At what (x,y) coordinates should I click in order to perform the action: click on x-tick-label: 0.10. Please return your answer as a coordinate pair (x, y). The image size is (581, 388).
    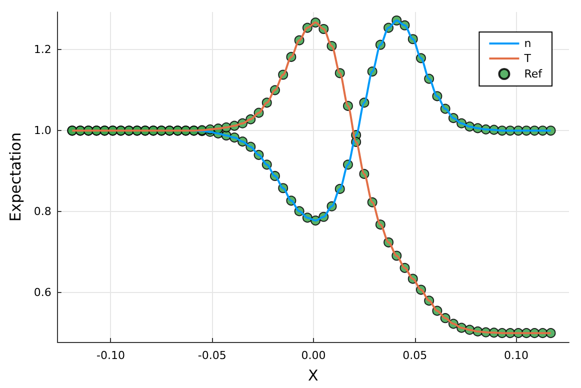
    Looking at the image, I should click on (516, 355).